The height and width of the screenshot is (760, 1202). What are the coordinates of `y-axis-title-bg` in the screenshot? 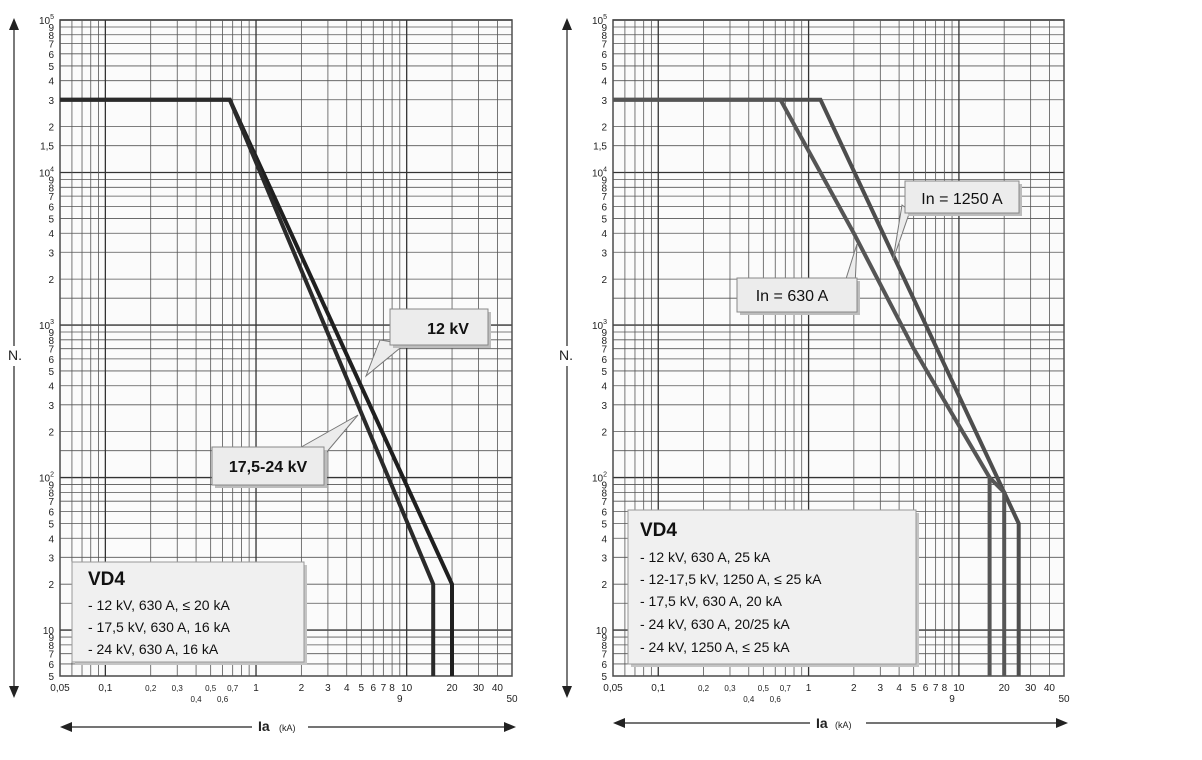 It's located at (16, 356).